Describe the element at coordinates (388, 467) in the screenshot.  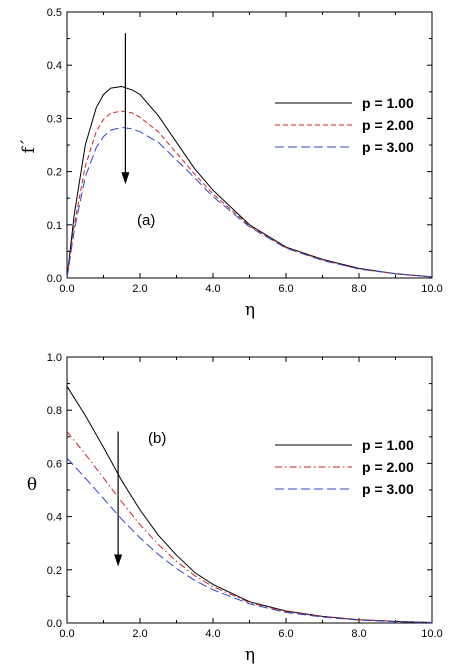
I see `chart2-legend-label-2: p = 2.00` at that location.